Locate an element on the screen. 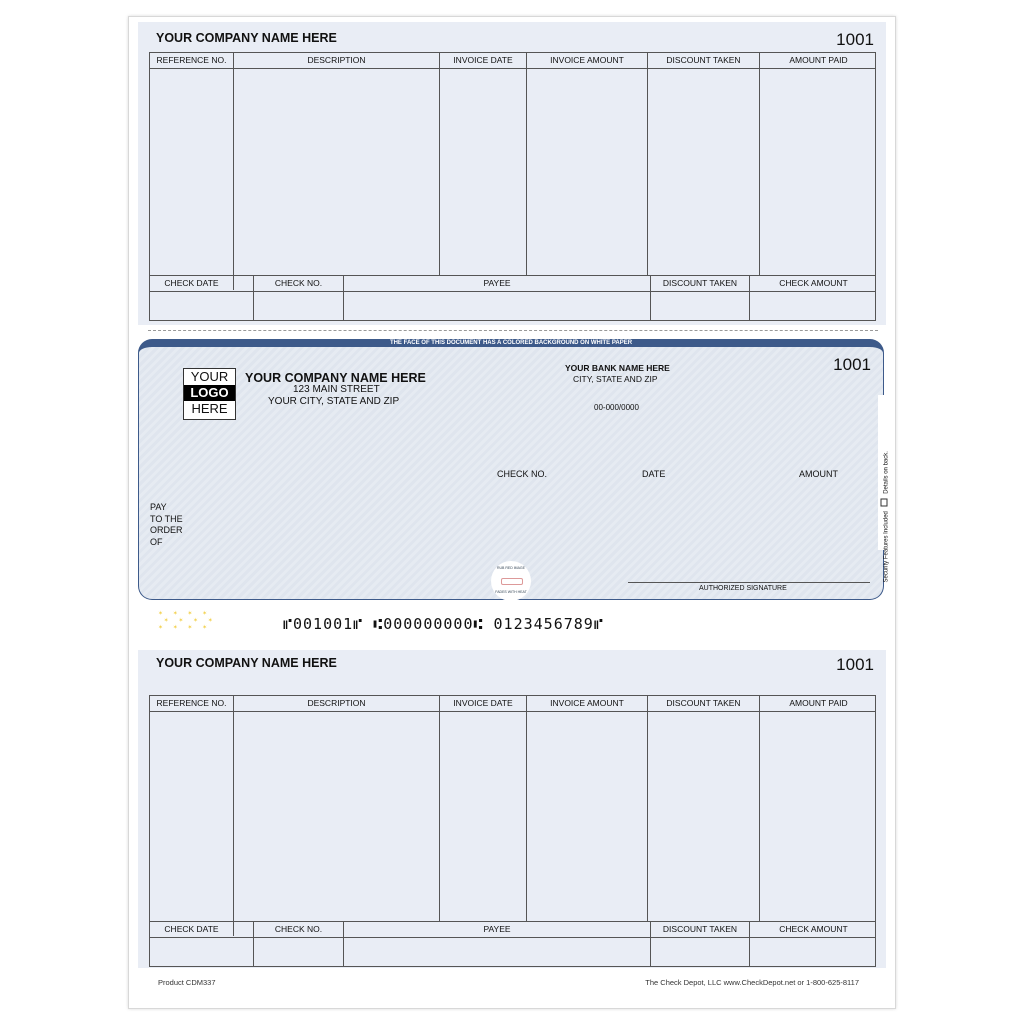  pay-label: PAY is located at coordinates (158, 507).